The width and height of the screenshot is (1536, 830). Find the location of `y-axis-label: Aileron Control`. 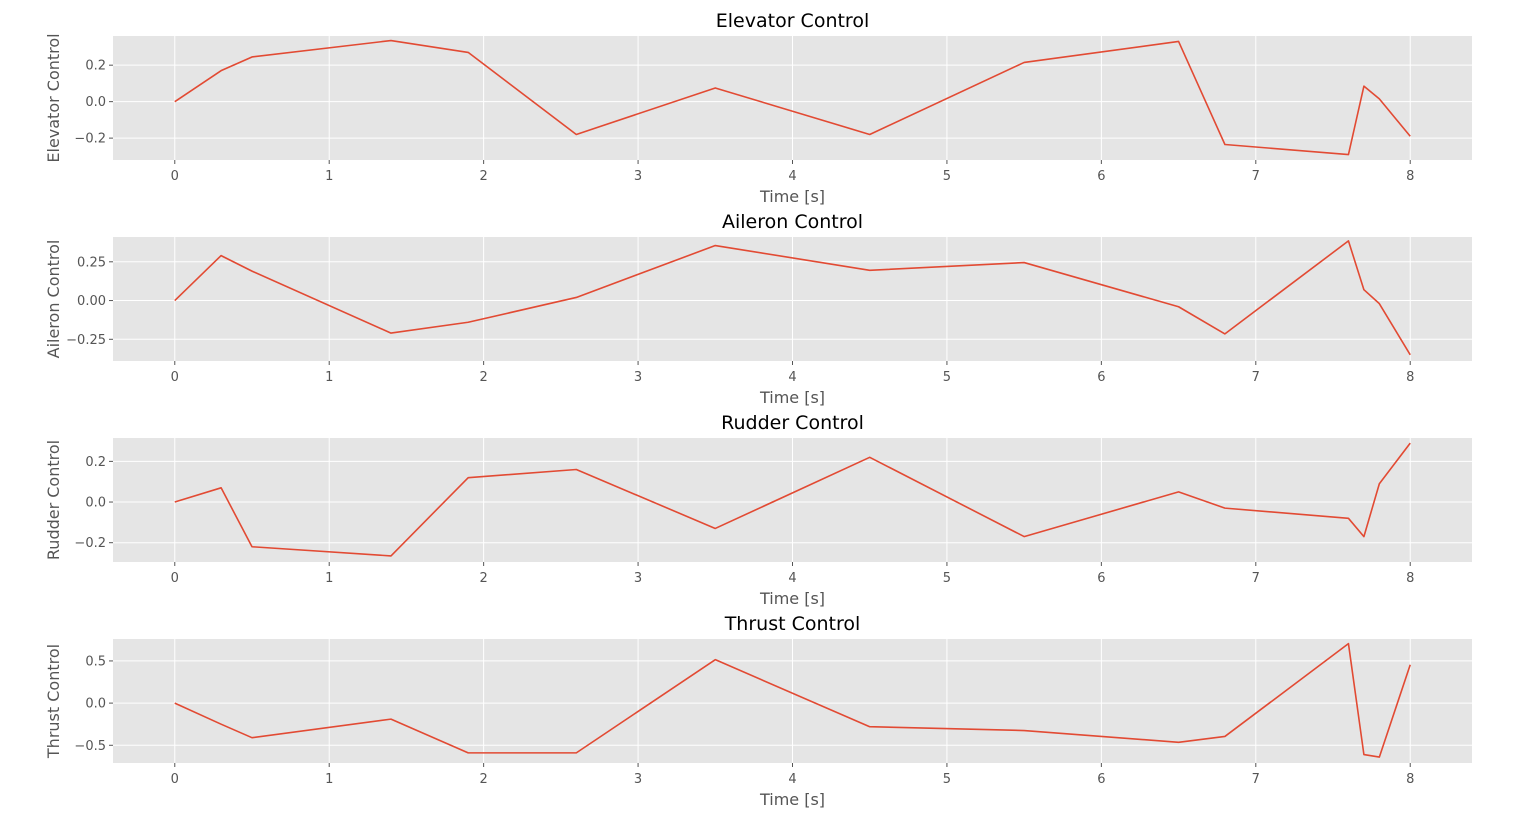

y-axis-label: Aileron Control is located at coordinates (53, 299).